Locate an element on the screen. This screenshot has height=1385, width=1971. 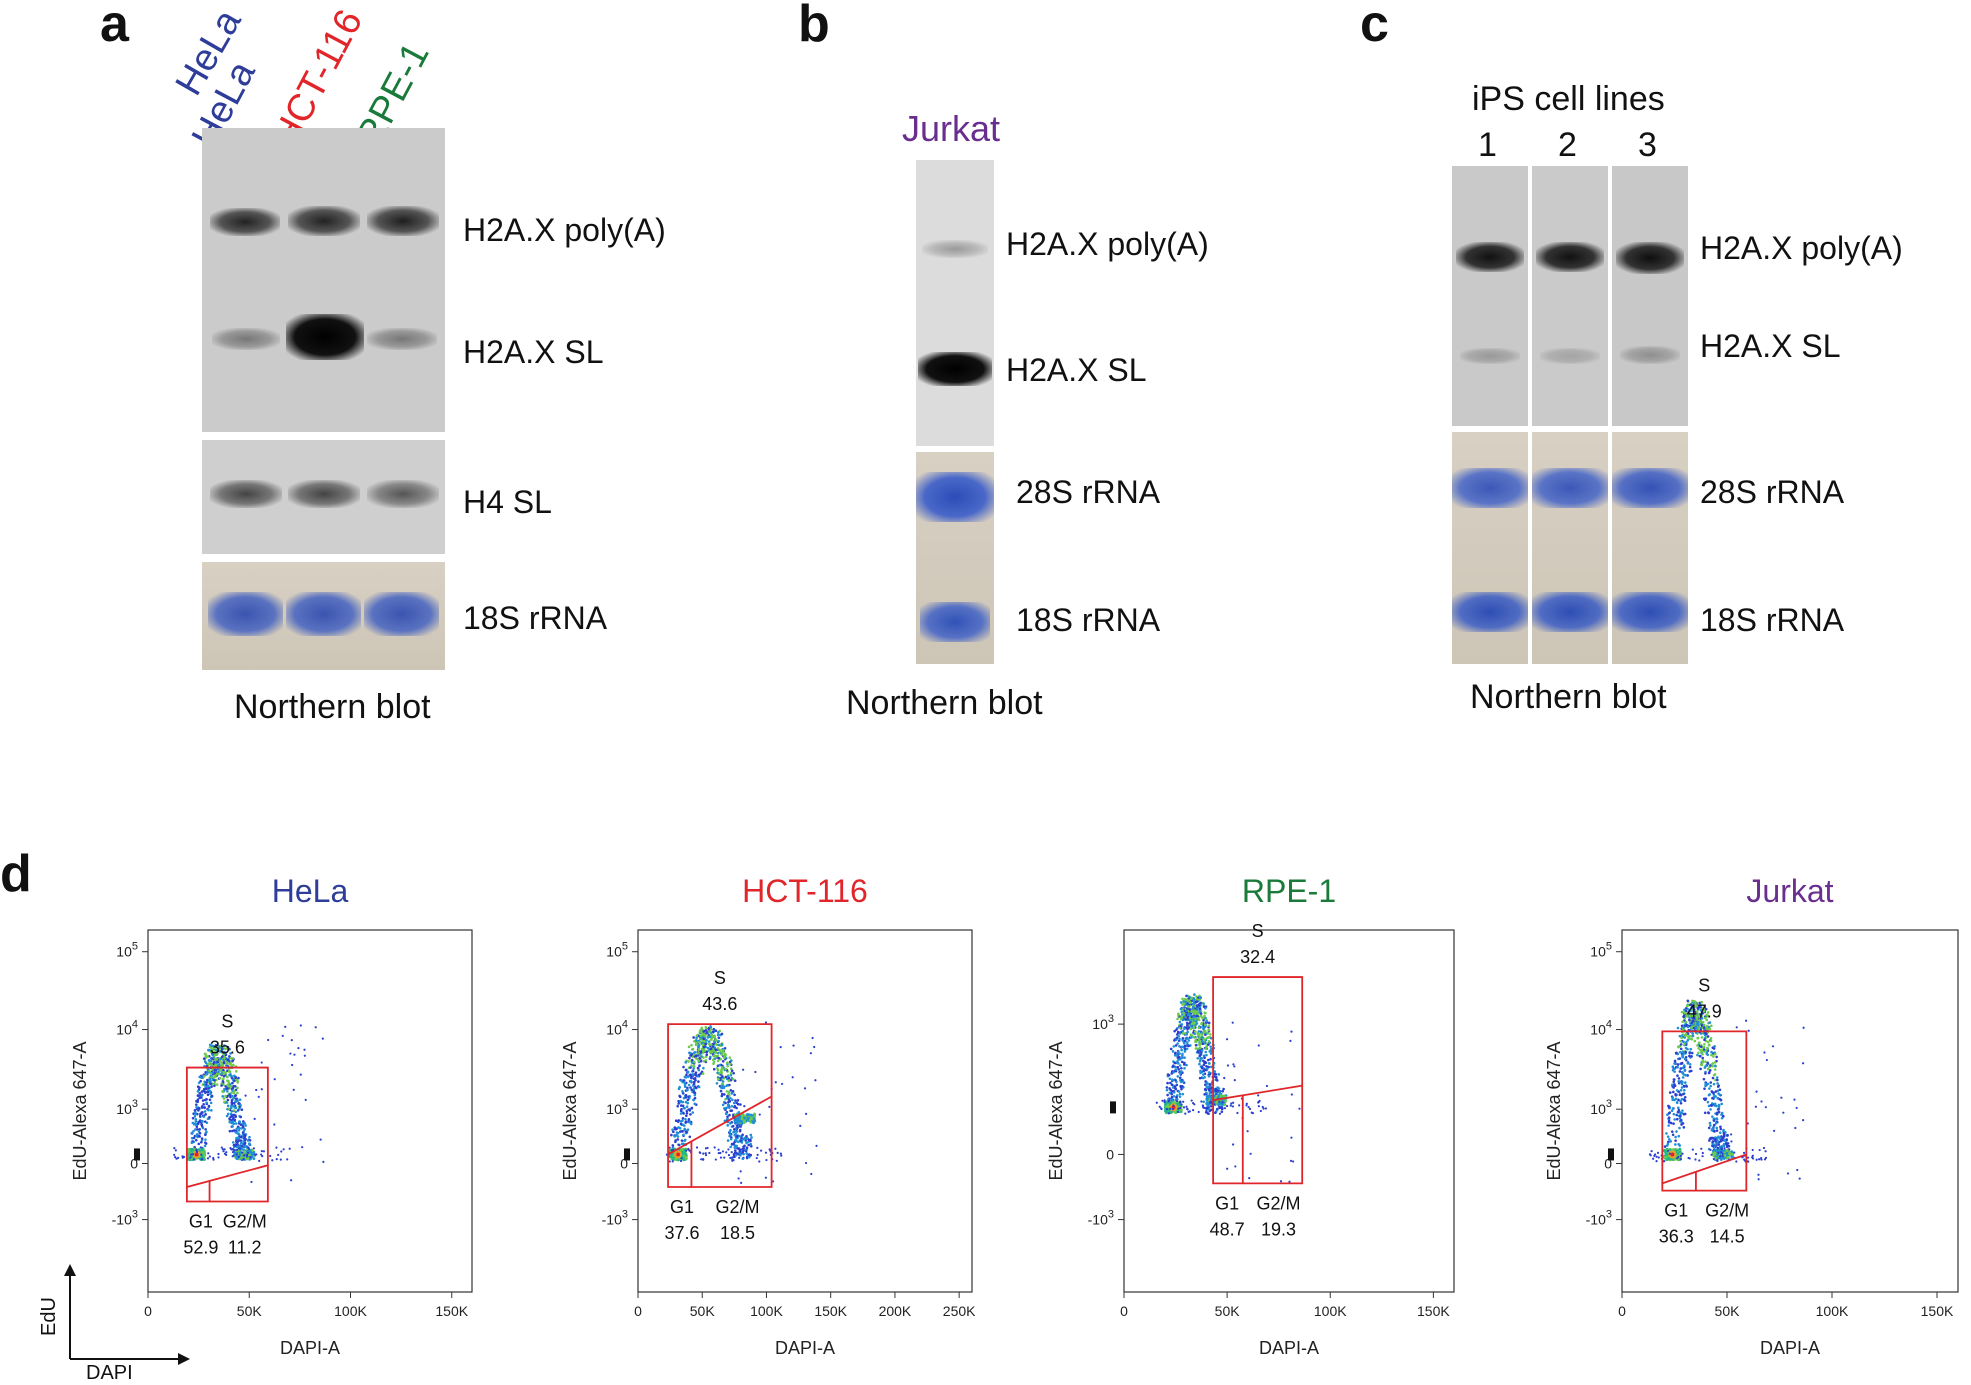
y-tick-label: 105 is located at coordinates (1601, 950).